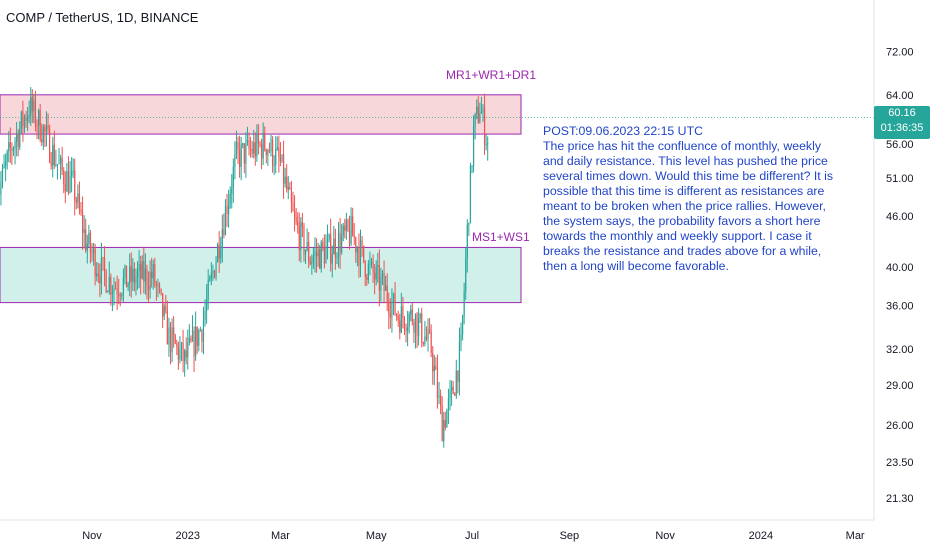 The width and height of the screenshot is (932, 550). I want to click on resistance-zone-label: MR1+WR1+DR1, so click(491, 75).